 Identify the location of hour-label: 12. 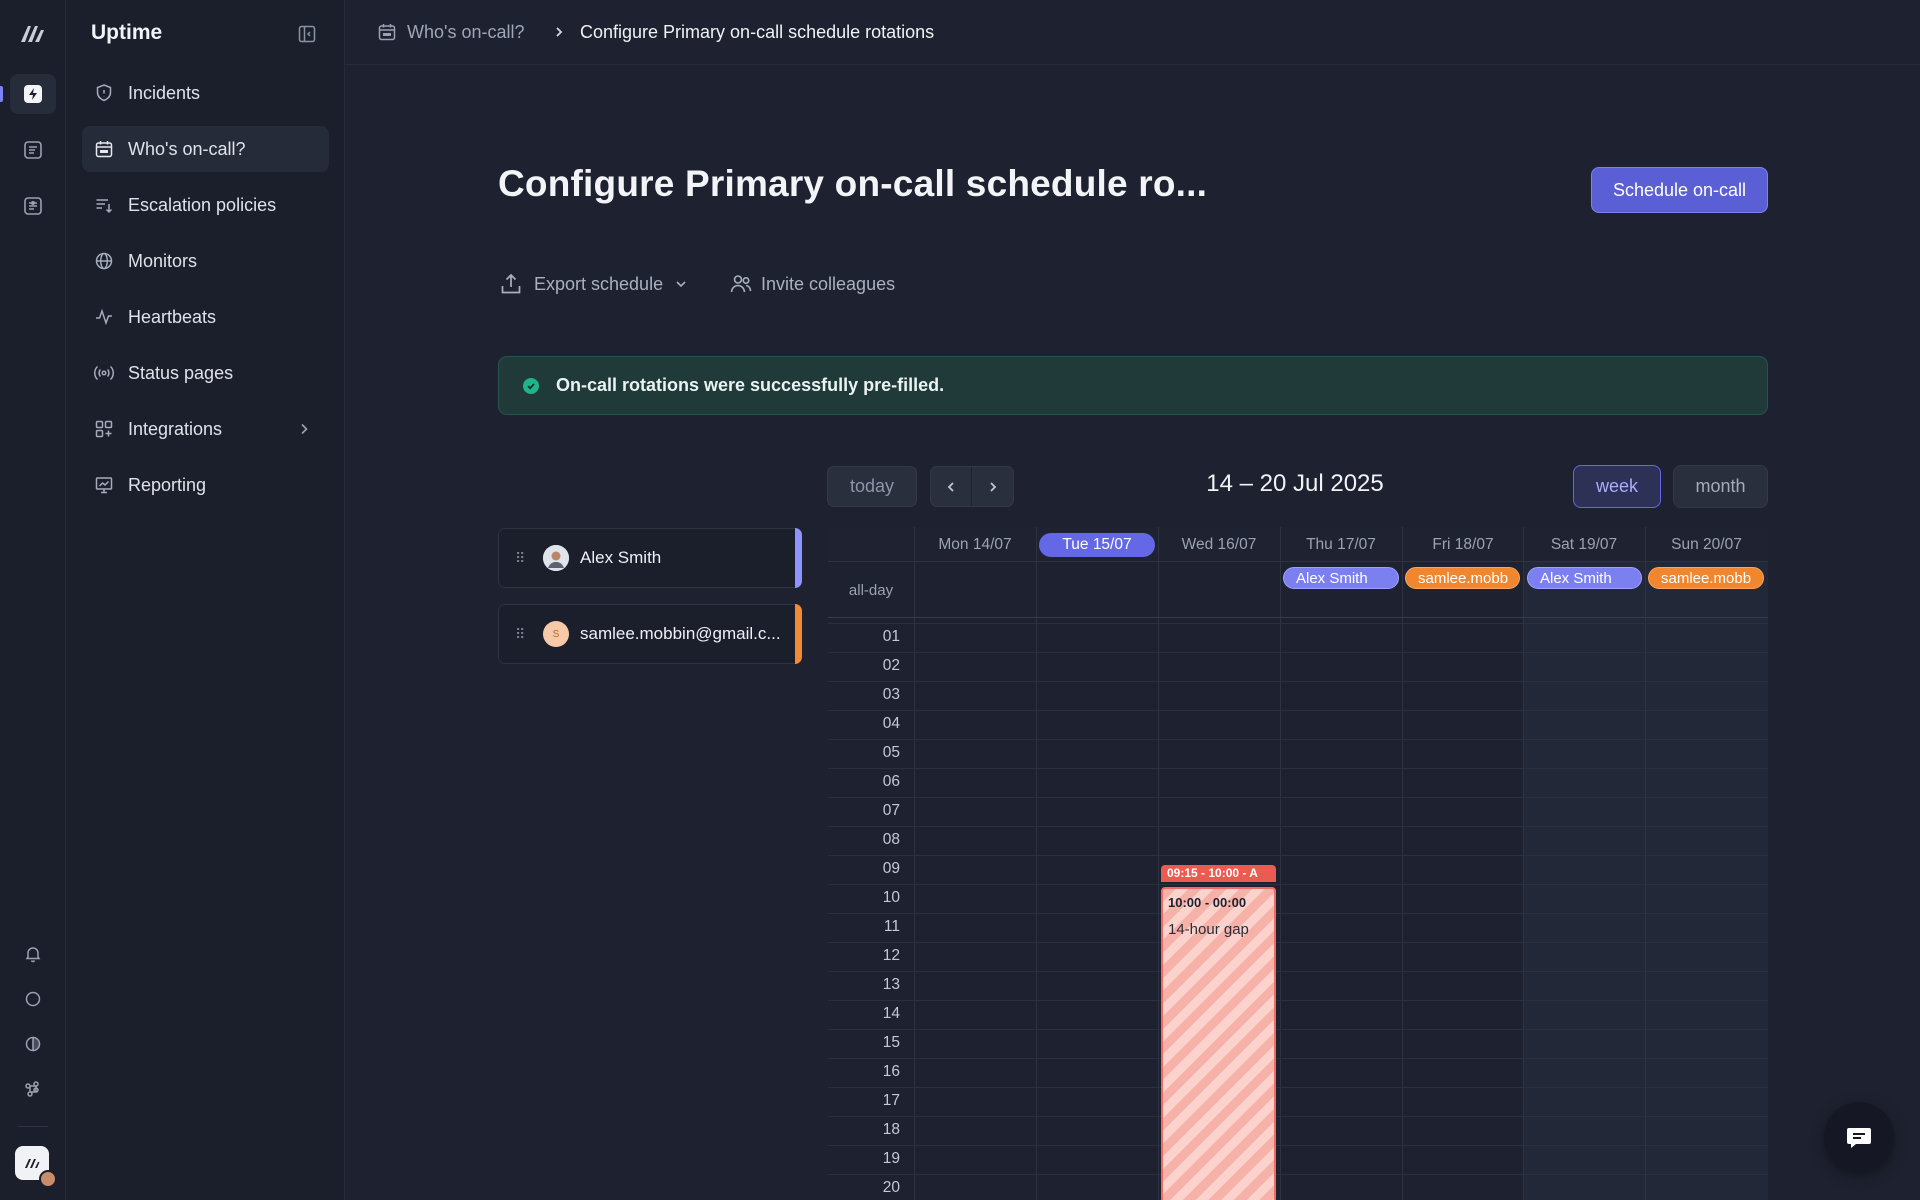
(891, 955).